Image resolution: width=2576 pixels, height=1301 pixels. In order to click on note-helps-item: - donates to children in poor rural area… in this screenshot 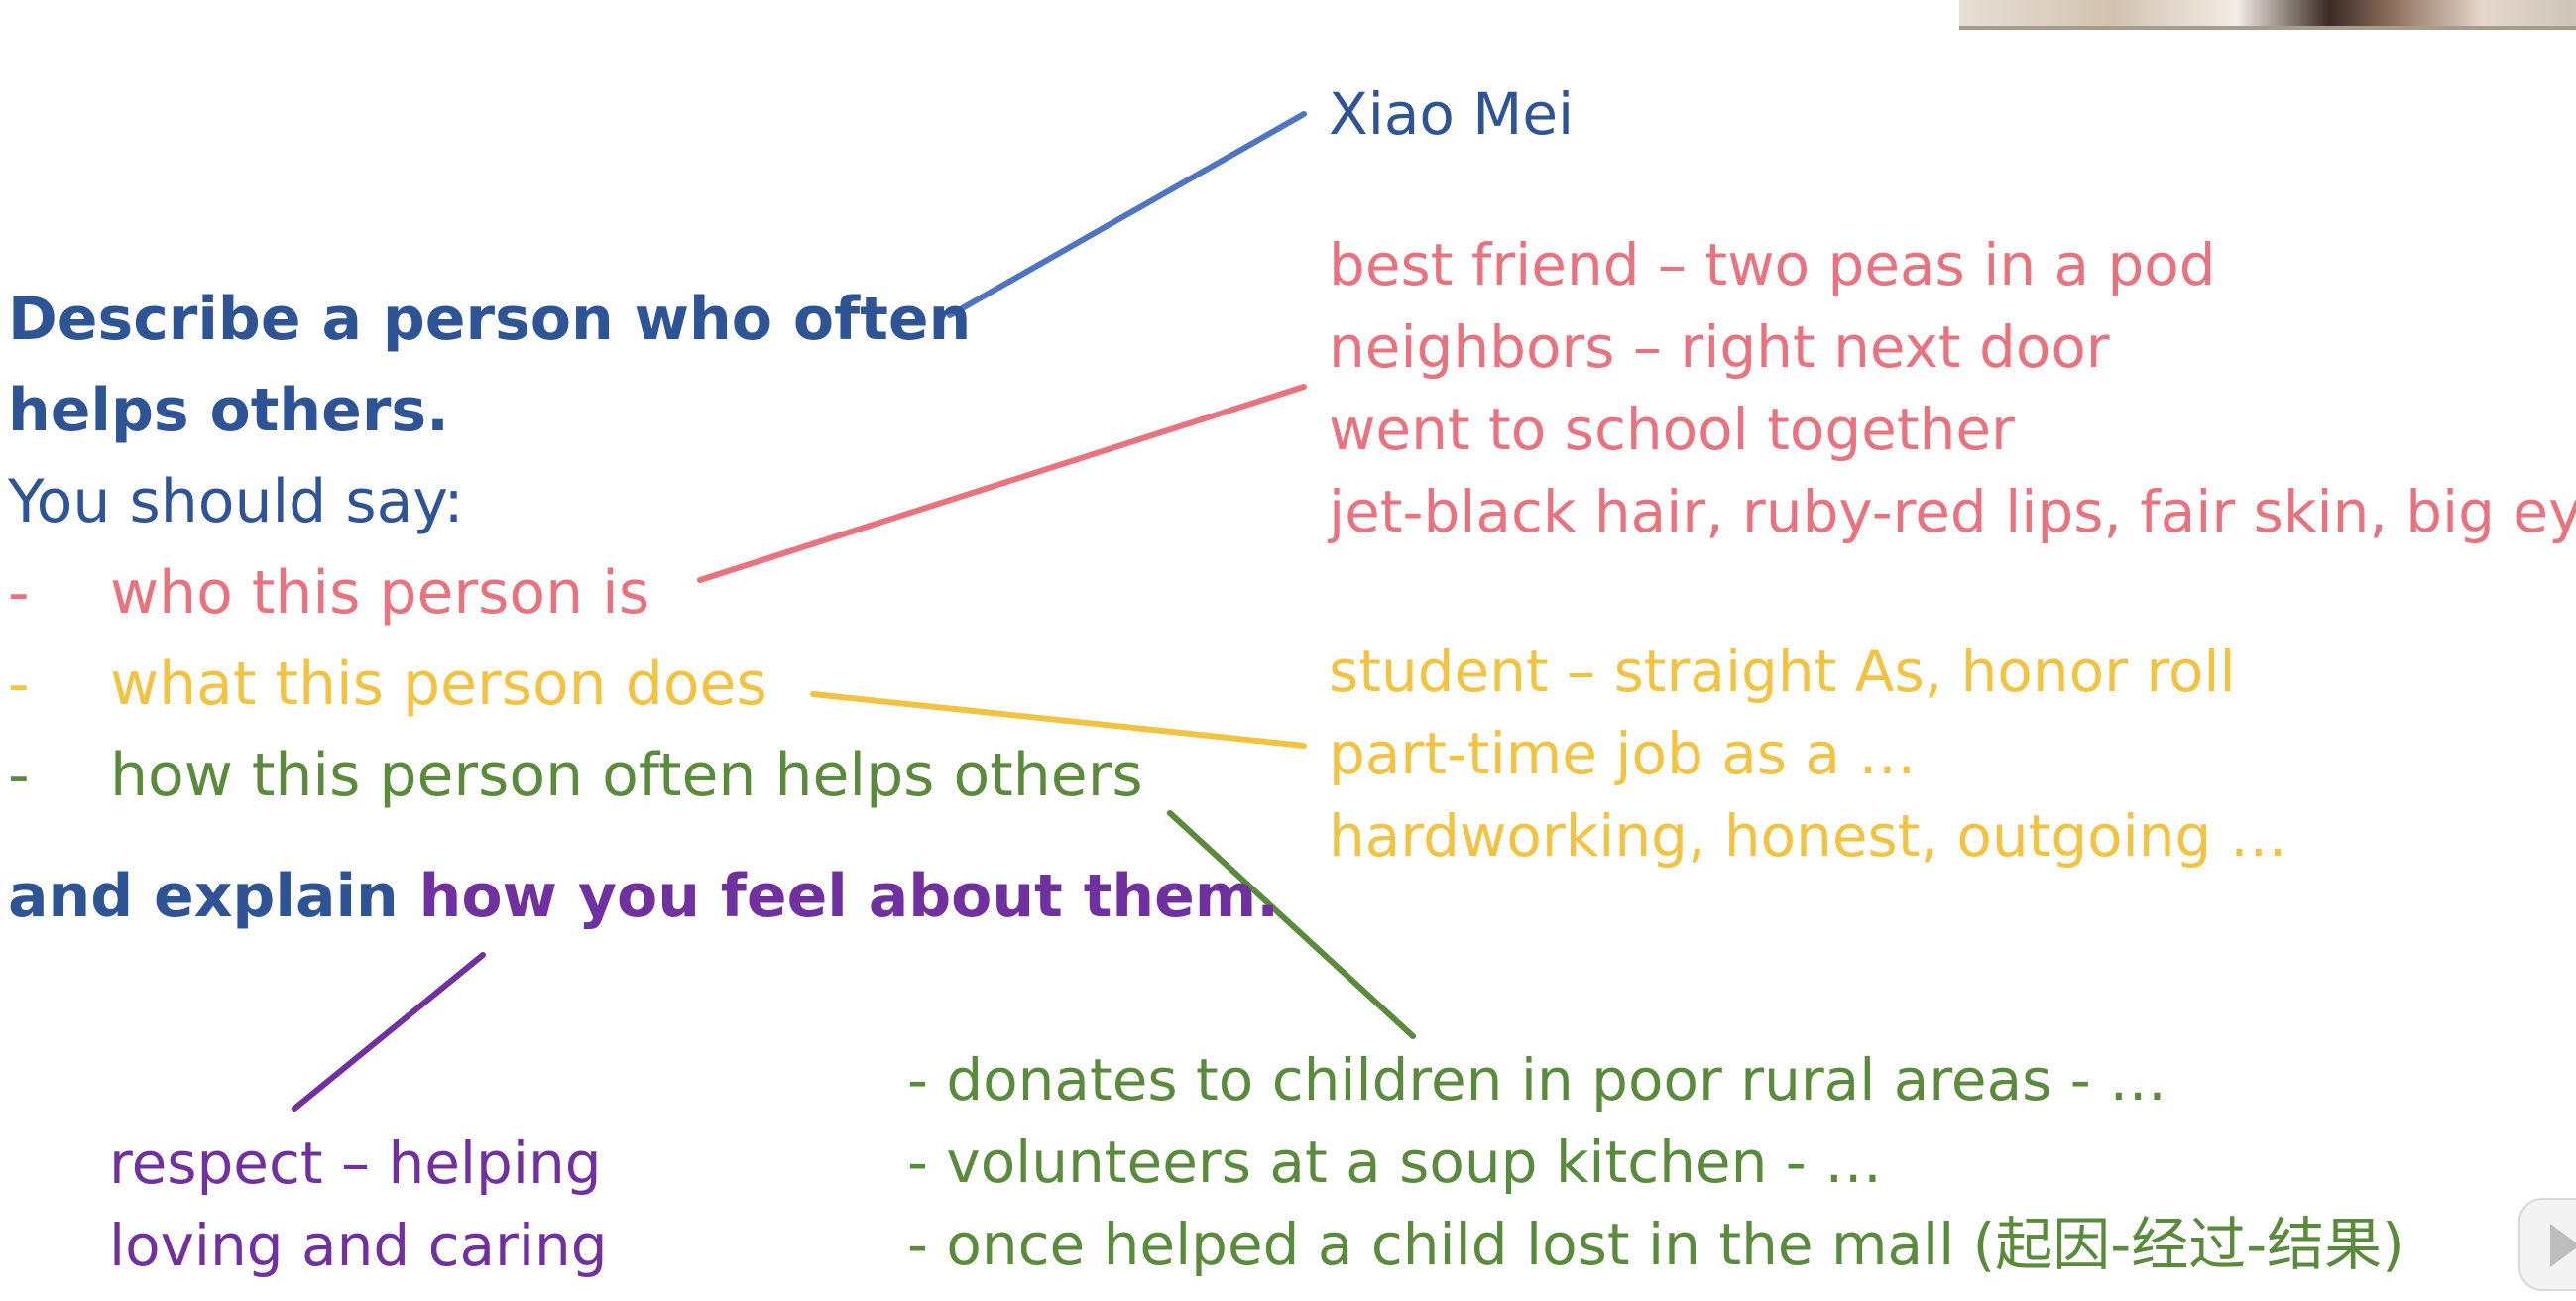, I will do `click(1537, 1080)`.